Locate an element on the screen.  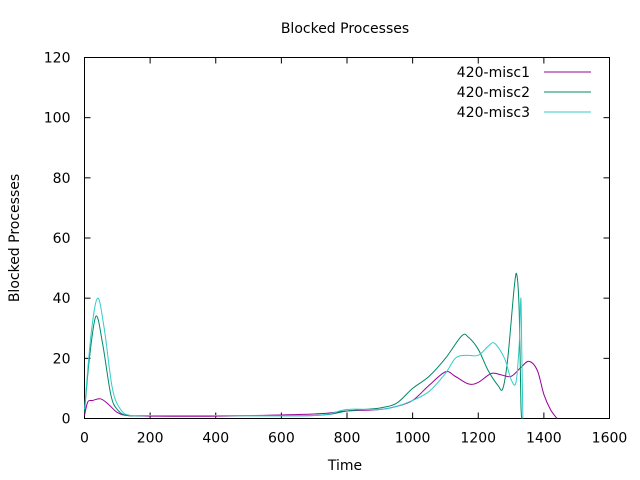
x-tick-label: 1400 is located at coordinates (544, 439).